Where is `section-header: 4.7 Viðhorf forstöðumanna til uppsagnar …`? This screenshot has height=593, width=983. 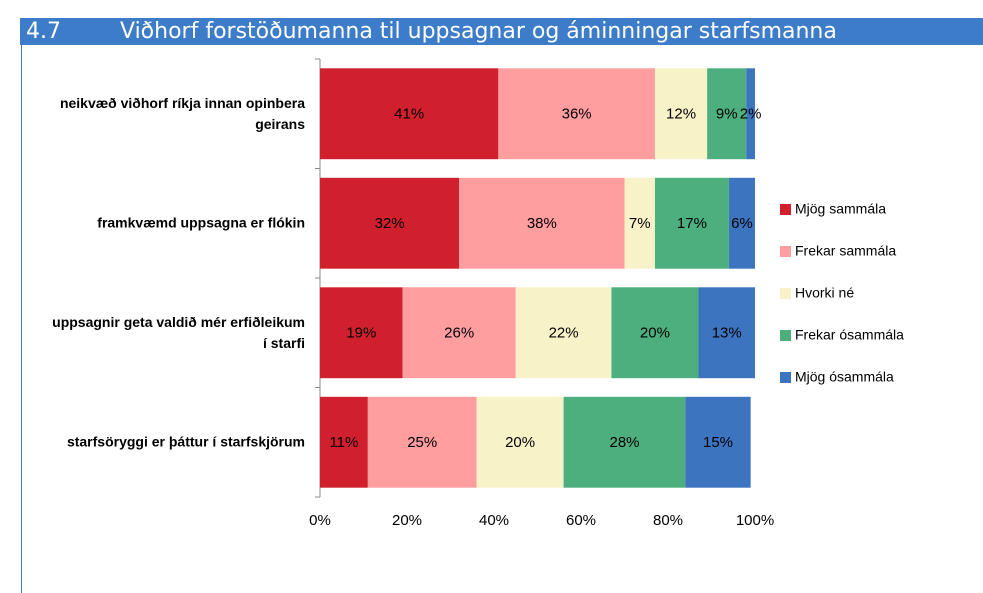
section-header: 4.7 Viðhorf forstöðumanna til uppsagnar … is located at coordinates (501, 31).